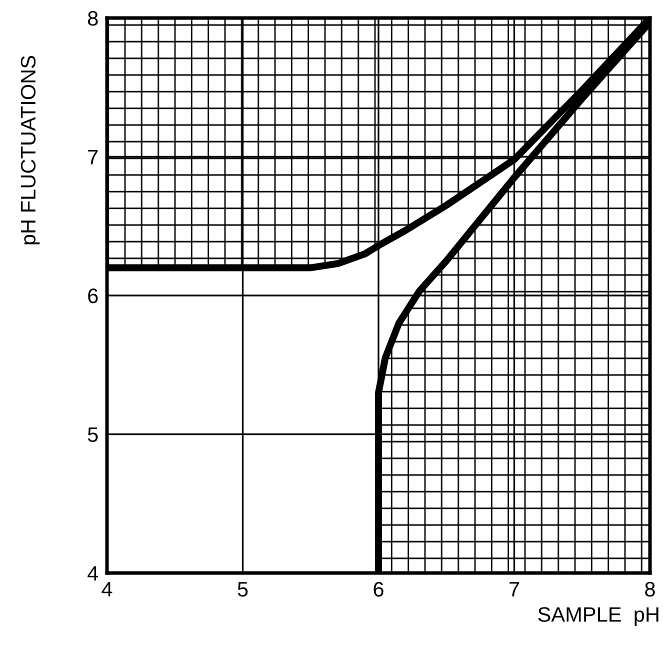 Image resolution: width=663 pixels, height=646 pixels. What do you see at coordinates (93, 573) in the screenshot?
I see `y-tick-label: 4` at bounding box center [93, 573].